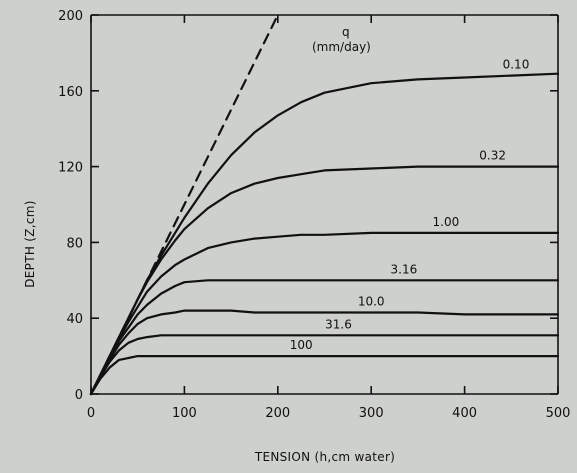 The height and width of the screenshot is (473, 577). Describe the element at coordinates (184, 413) in the screenshot. I see `x-tick-label: 100` at that location.